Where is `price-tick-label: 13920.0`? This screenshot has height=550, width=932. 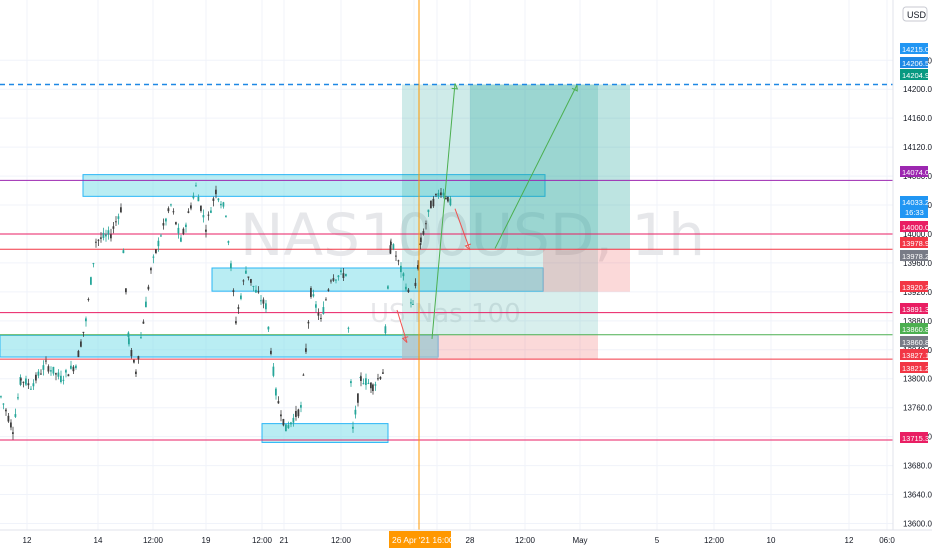 price-tick-label: 13920.0 is located at coordinates (917, 292).